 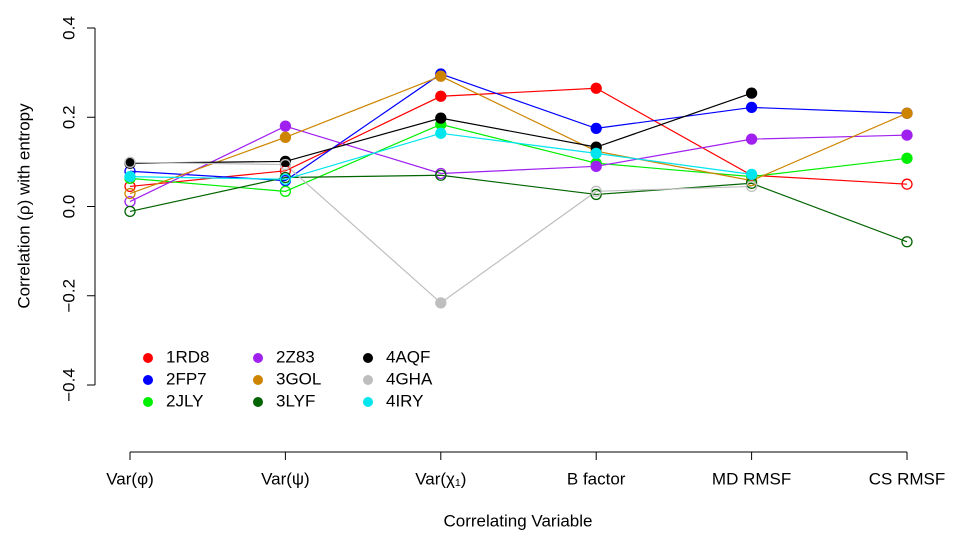 What do you see at coordinates (408, 356) in the screenshot?
I see `legend-label: 4AQF` at bounding box center [408, 356].